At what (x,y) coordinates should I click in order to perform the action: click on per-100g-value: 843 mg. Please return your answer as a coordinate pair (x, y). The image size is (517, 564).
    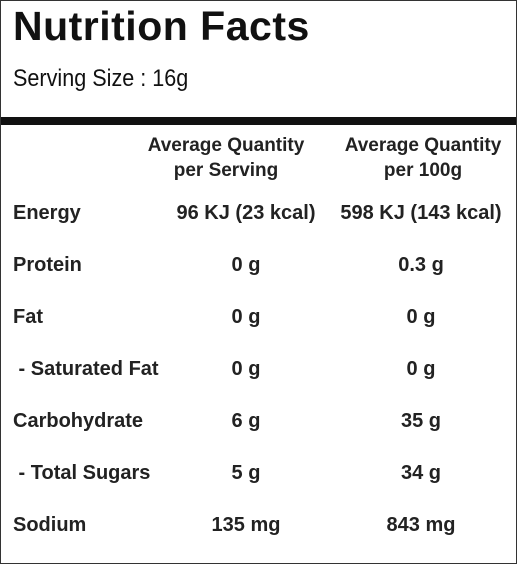
    Looking at the image, I should click on (421, 525).